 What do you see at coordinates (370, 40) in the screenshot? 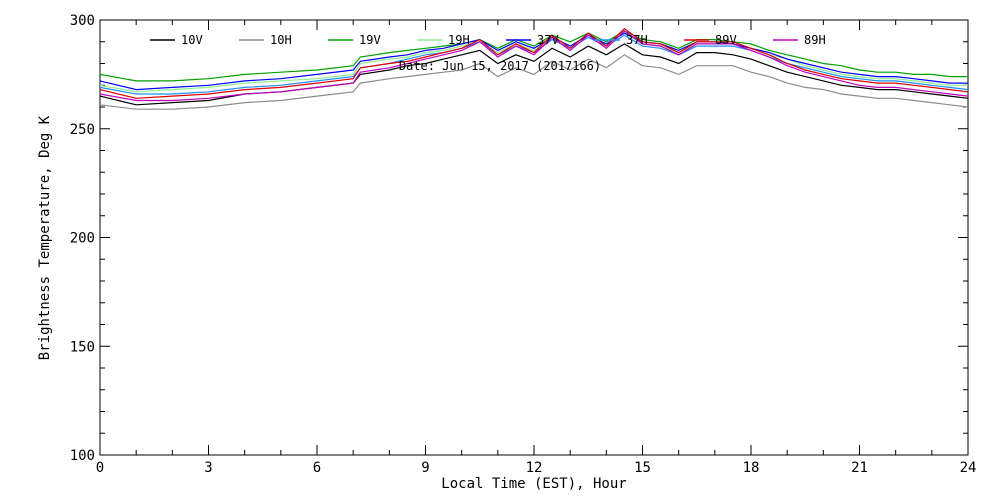
I see `legend-label-19v: 19V` at bounding box center [370, 40].